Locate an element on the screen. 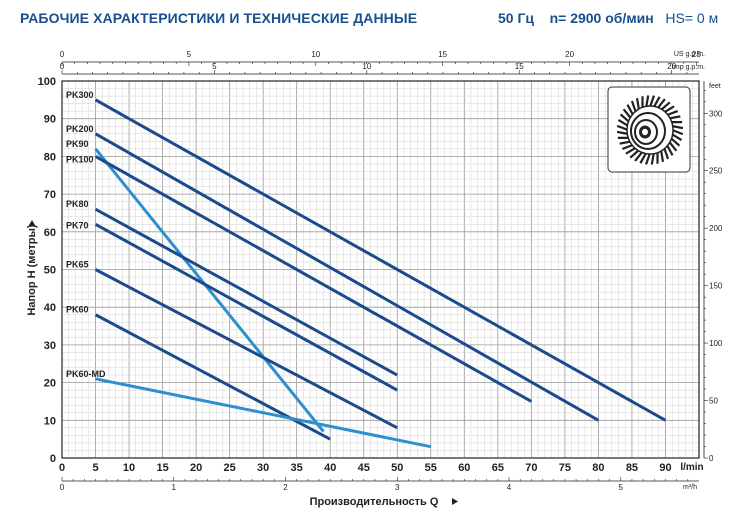 The height and width of the screenshot is (516, 751). us-gpm-tick-label: 25 is located at coordinates (696, 54).